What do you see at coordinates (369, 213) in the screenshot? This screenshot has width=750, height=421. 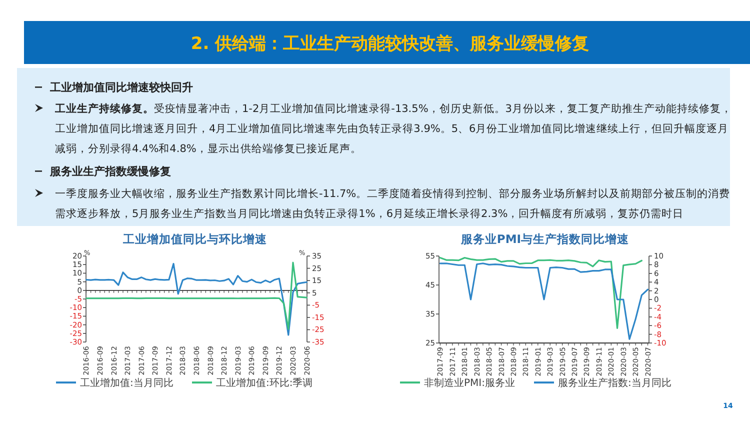 I see `text: 需求逐步释放，5月服务业生产指数当月同比增速由负转正录得1%，6月延续正增长录得2.3%，回升幅度有所减弱，复苏仍需时日` at bounding box center [369, 213].